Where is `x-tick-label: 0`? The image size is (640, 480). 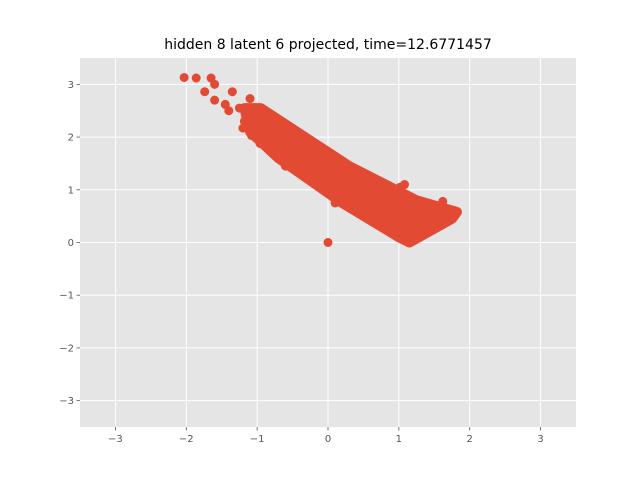 x-tick-label: 0 is located at coordinates (328, 439).